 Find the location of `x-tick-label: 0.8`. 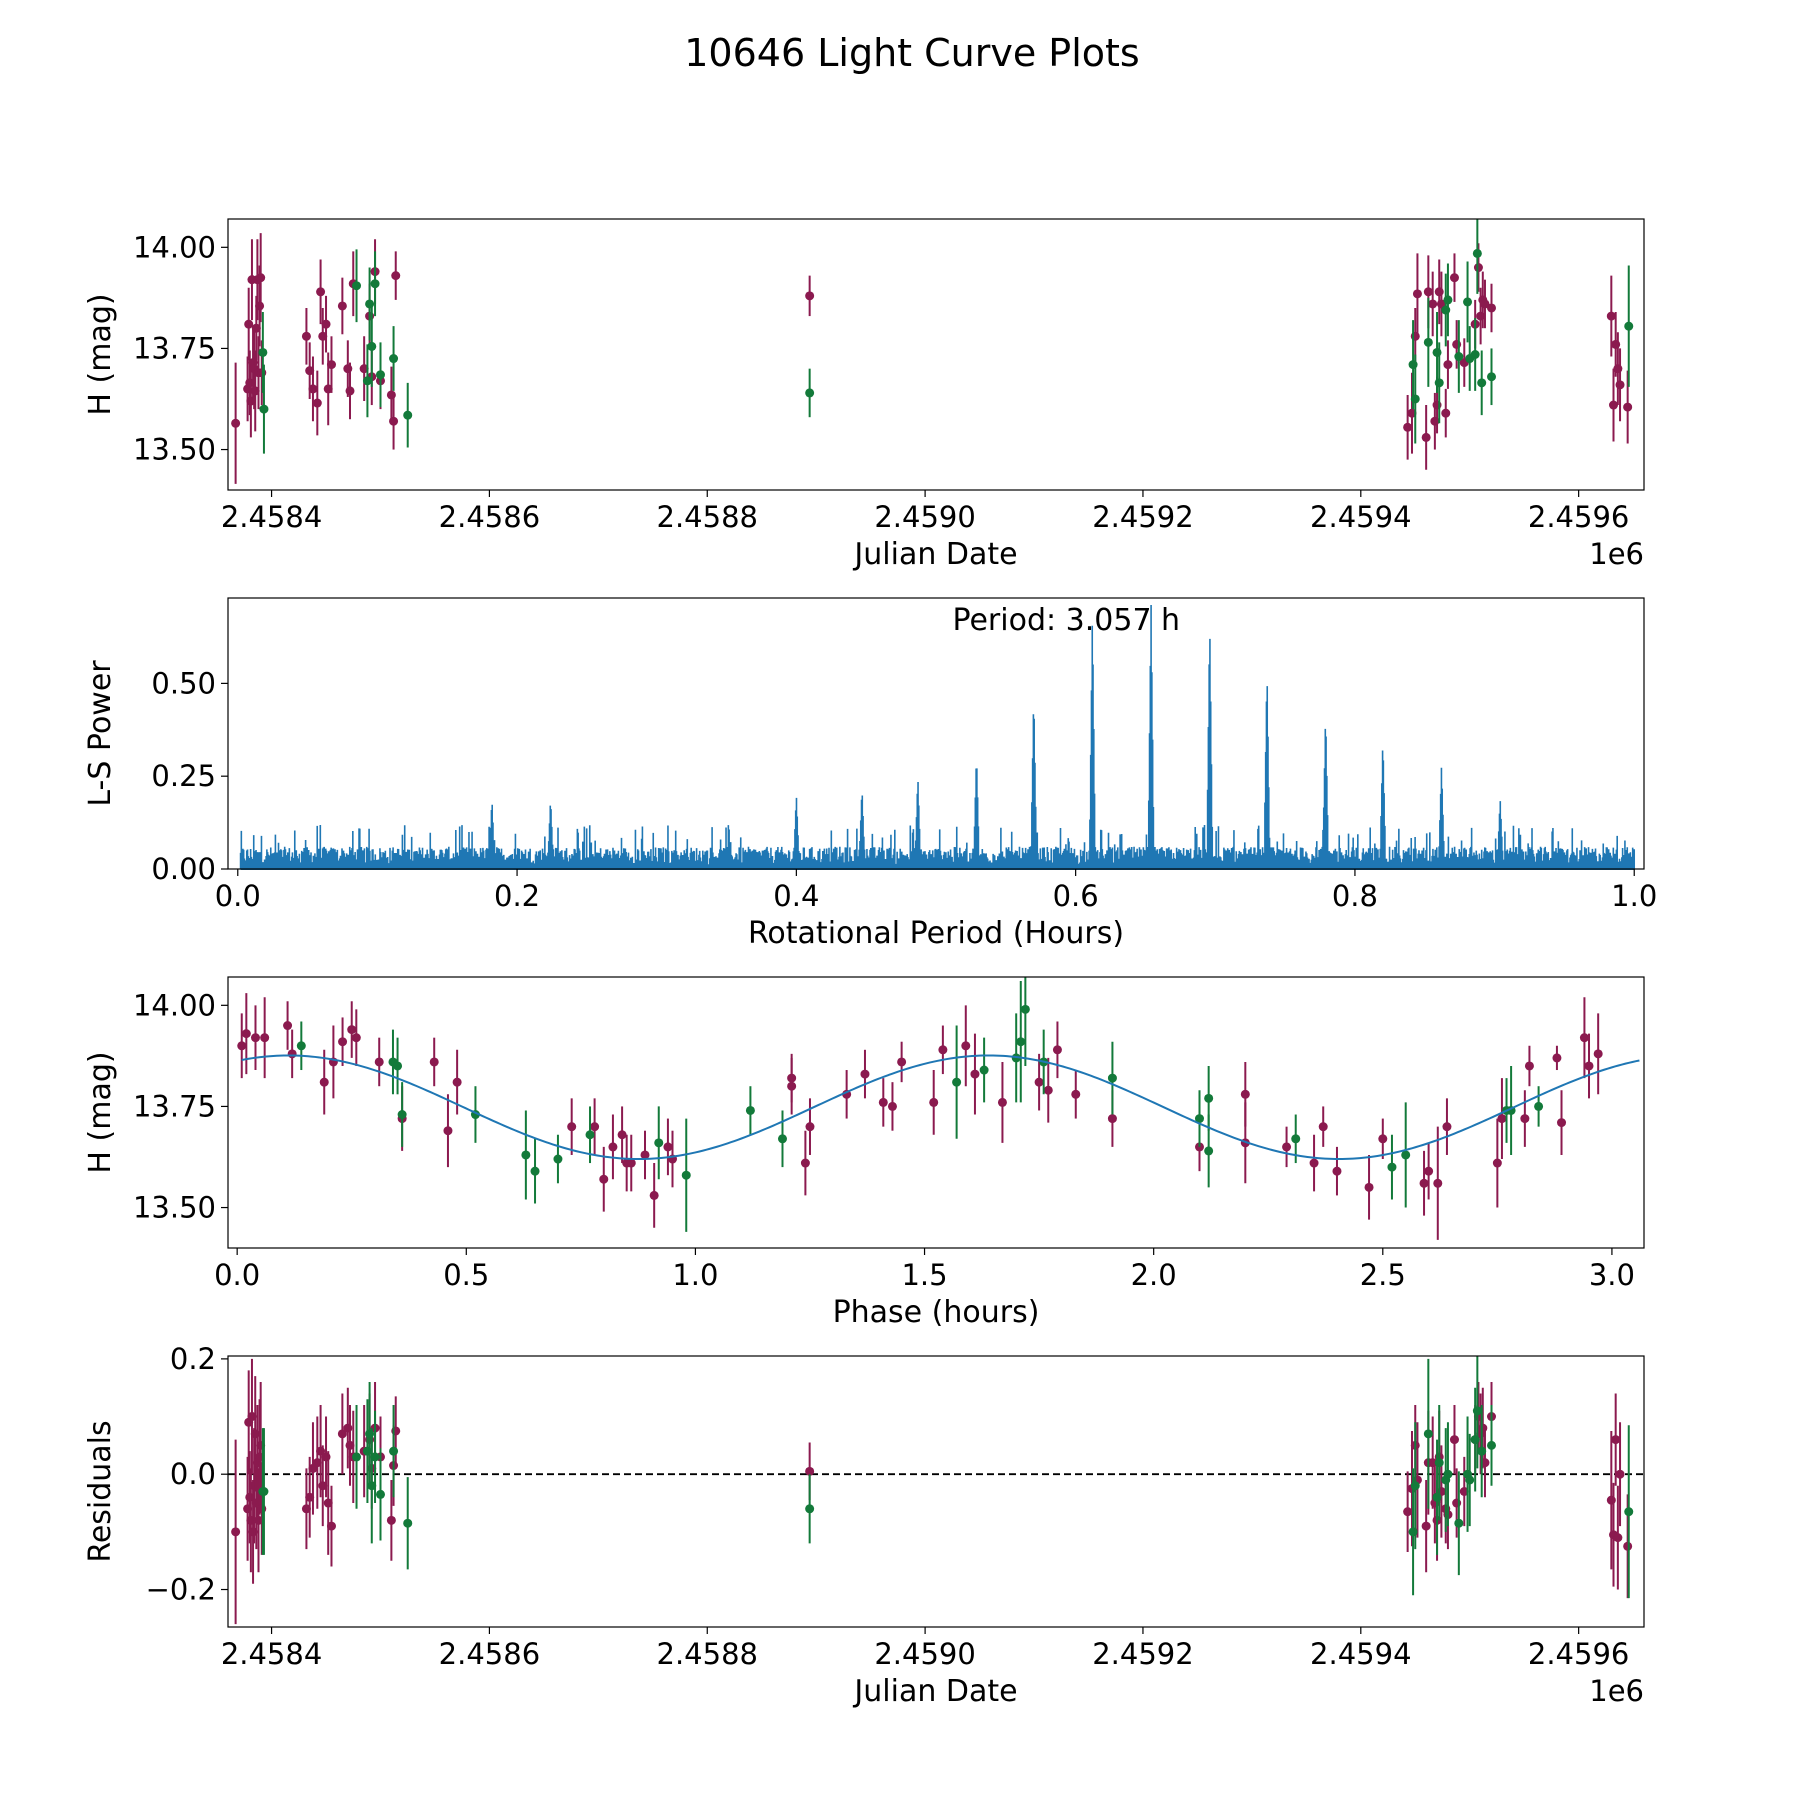

x-tick-label: 0.8 is located at coordinates (1355, 896).